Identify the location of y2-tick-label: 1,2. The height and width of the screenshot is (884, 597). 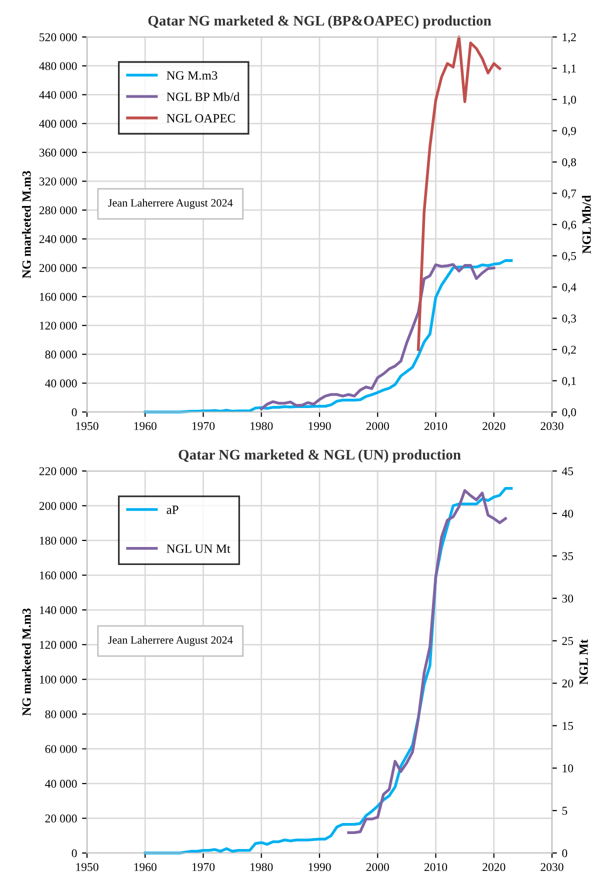
(569, 38).